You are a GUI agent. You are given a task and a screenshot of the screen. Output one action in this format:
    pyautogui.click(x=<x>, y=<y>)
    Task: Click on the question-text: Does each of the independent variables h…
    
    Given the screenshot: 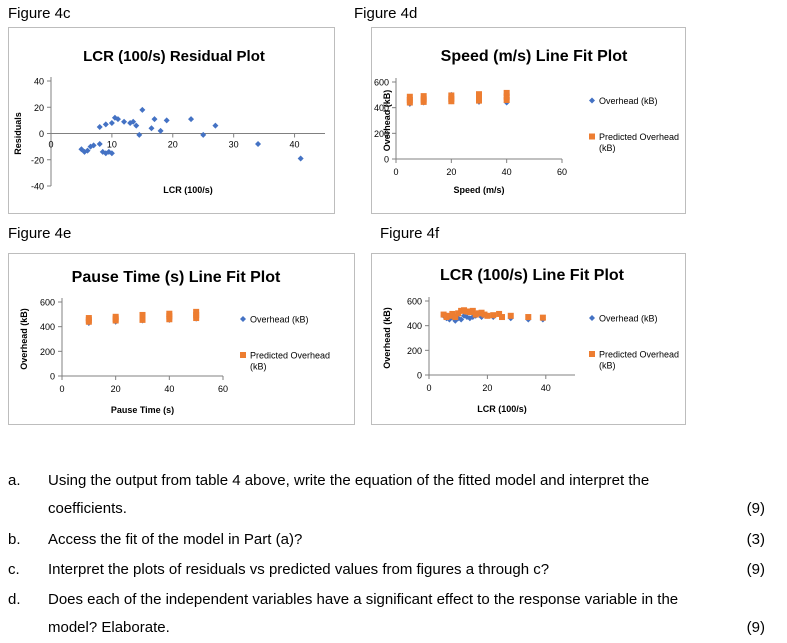 What is the action you would take?
    pyautogui.click(x=363, y=599)
    